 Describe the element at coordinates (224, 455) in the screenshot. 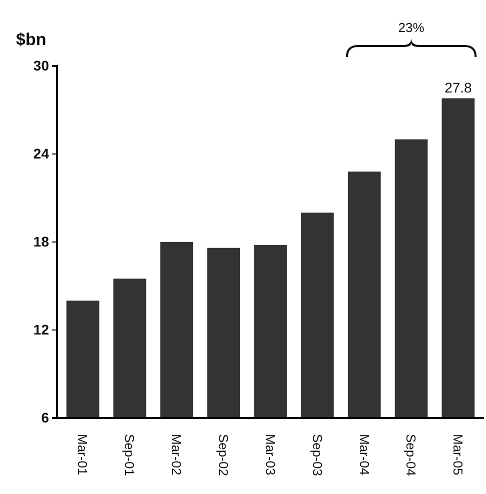

I see `x-tick-label: Sep-02` at that location.